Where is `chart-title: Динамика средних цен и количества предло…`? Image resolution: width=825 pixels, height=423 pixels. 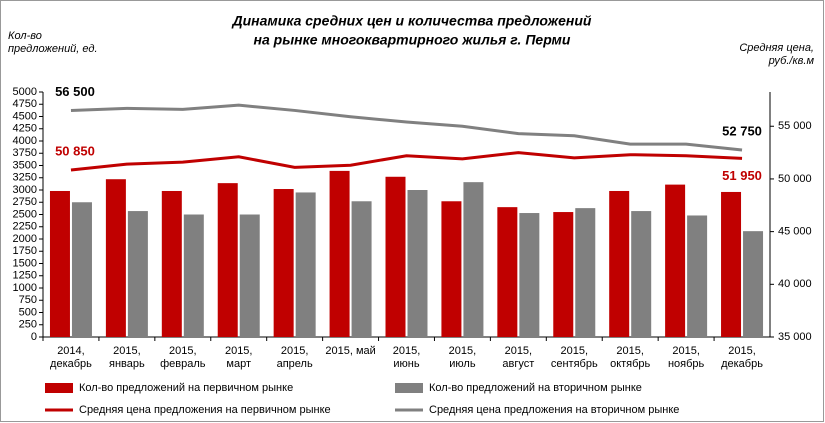
chart-title: Динамика средних цен и количества предло… is located at coordinates (412, 21).